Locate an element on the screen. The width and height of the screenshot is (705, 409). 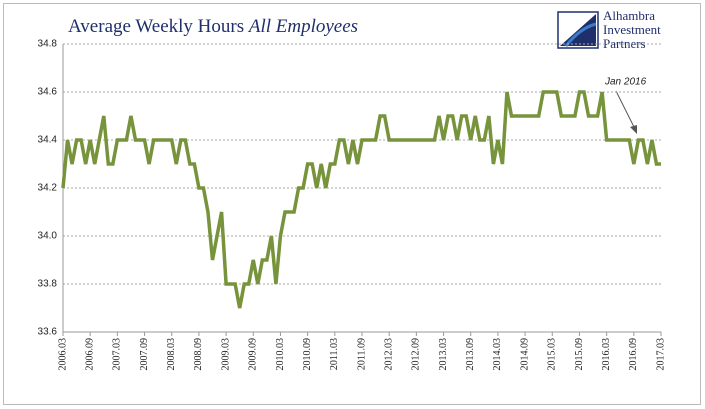
y-tick-label: 34.8 is located at coordinates (48, 44).